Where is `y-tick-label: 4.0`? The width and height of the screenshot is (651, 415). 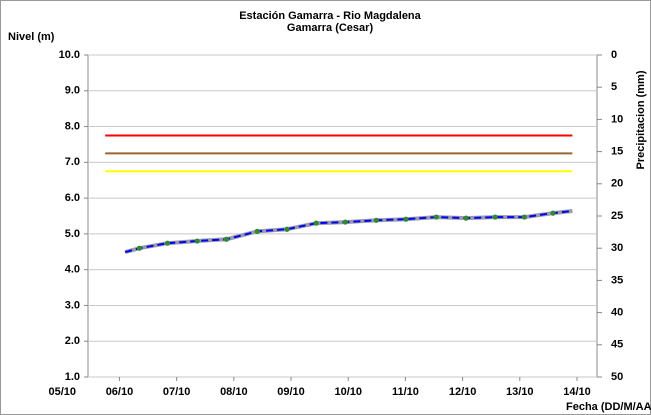 y-tick-label: 4.0 is located at coordinates (72, 270).